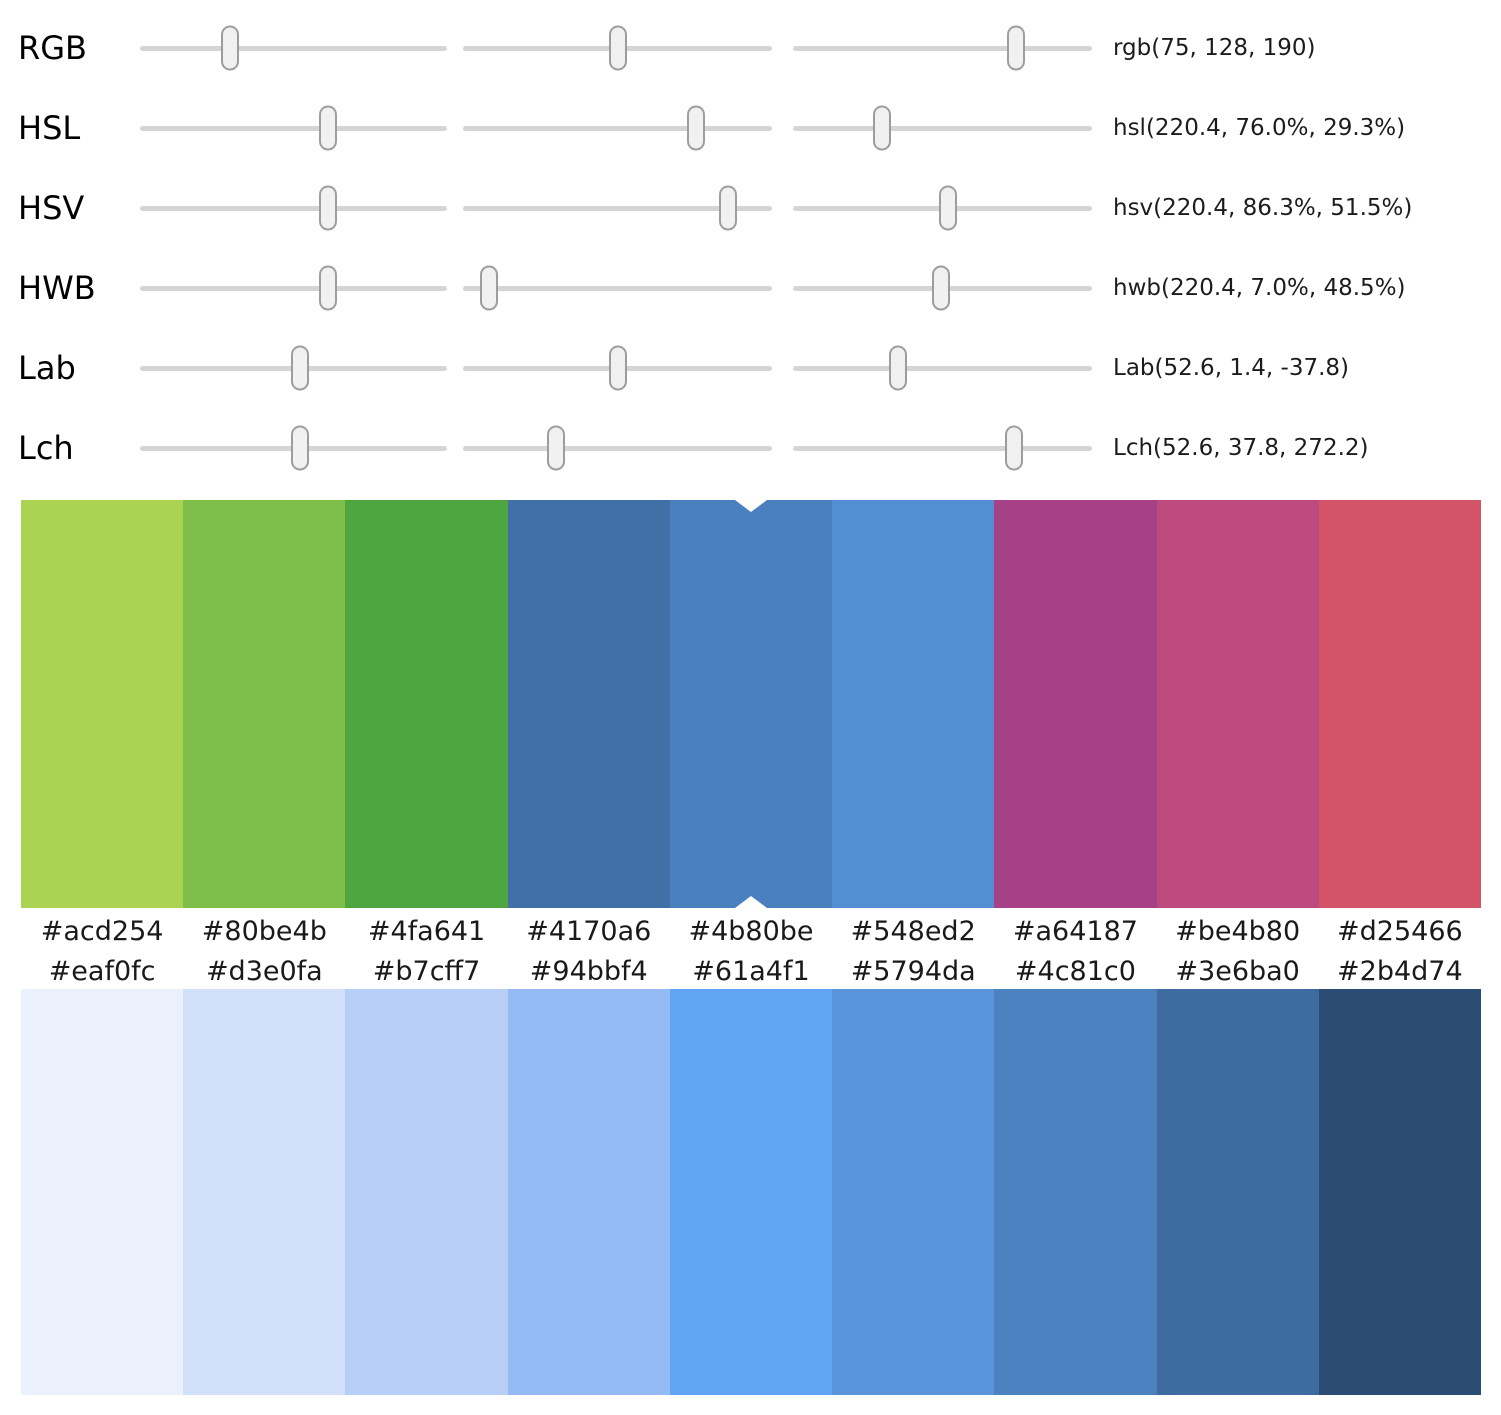 The width and height of the screenshot is (1501, 1415). What do you see at coordinates (1259, 288) in the screenshot?
I see `slider-value-readout: hwb(220.4, 7.0%, 48.5%)` at bounding box center [1259, 288].